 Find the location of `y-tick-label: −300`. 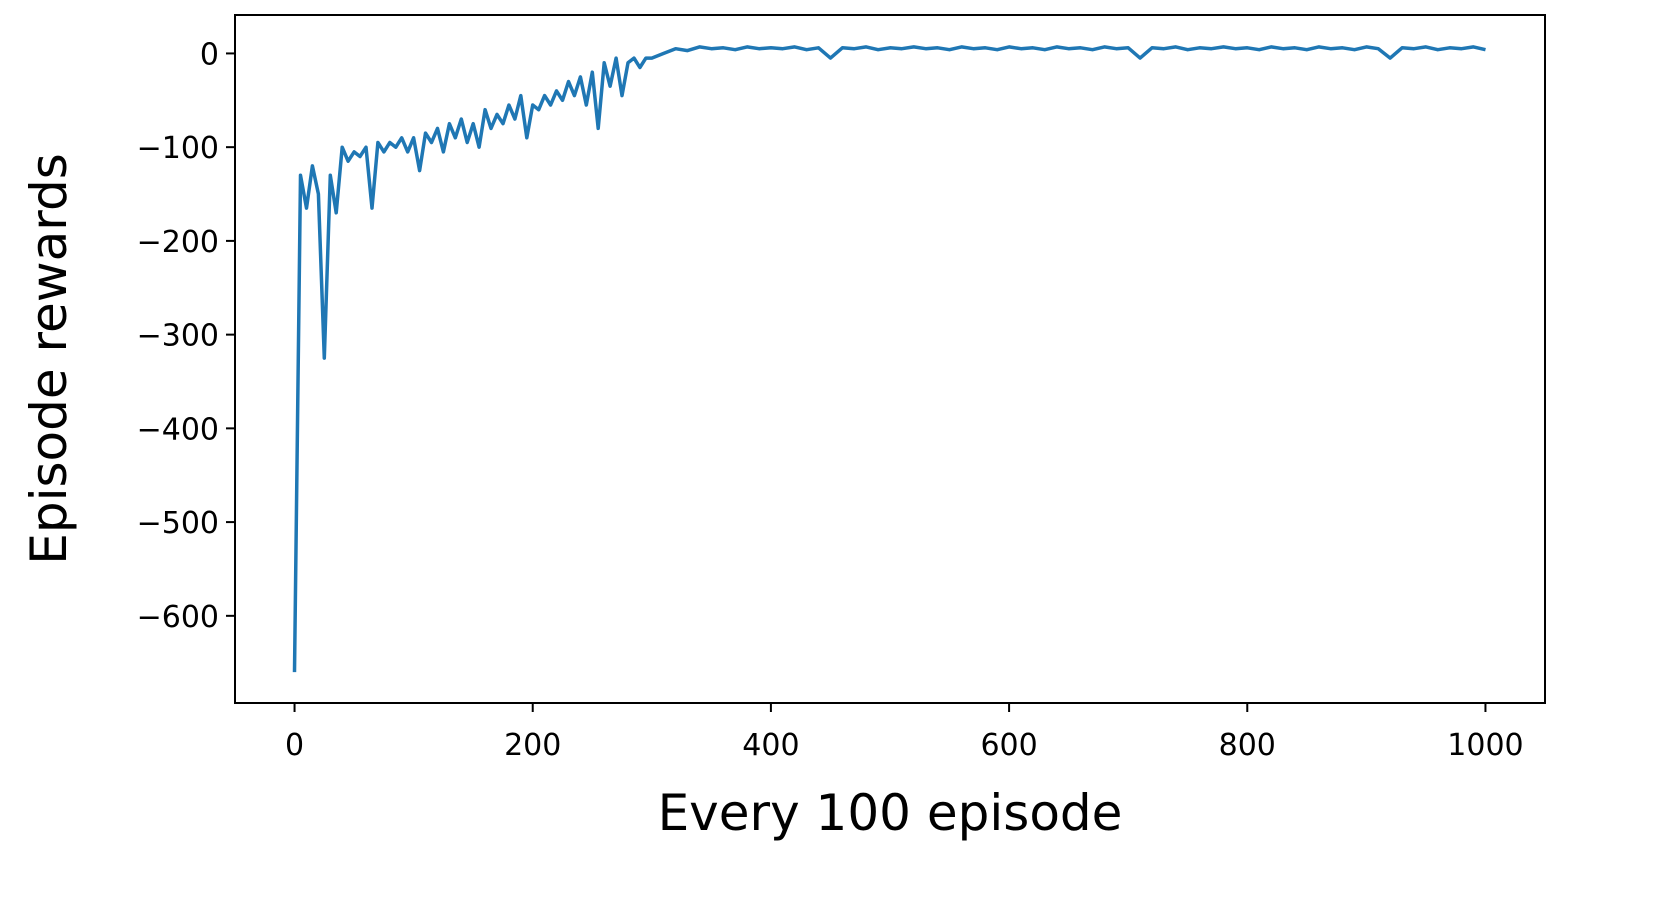

y-tick-label: −300 is located at coordinates (178, 336).